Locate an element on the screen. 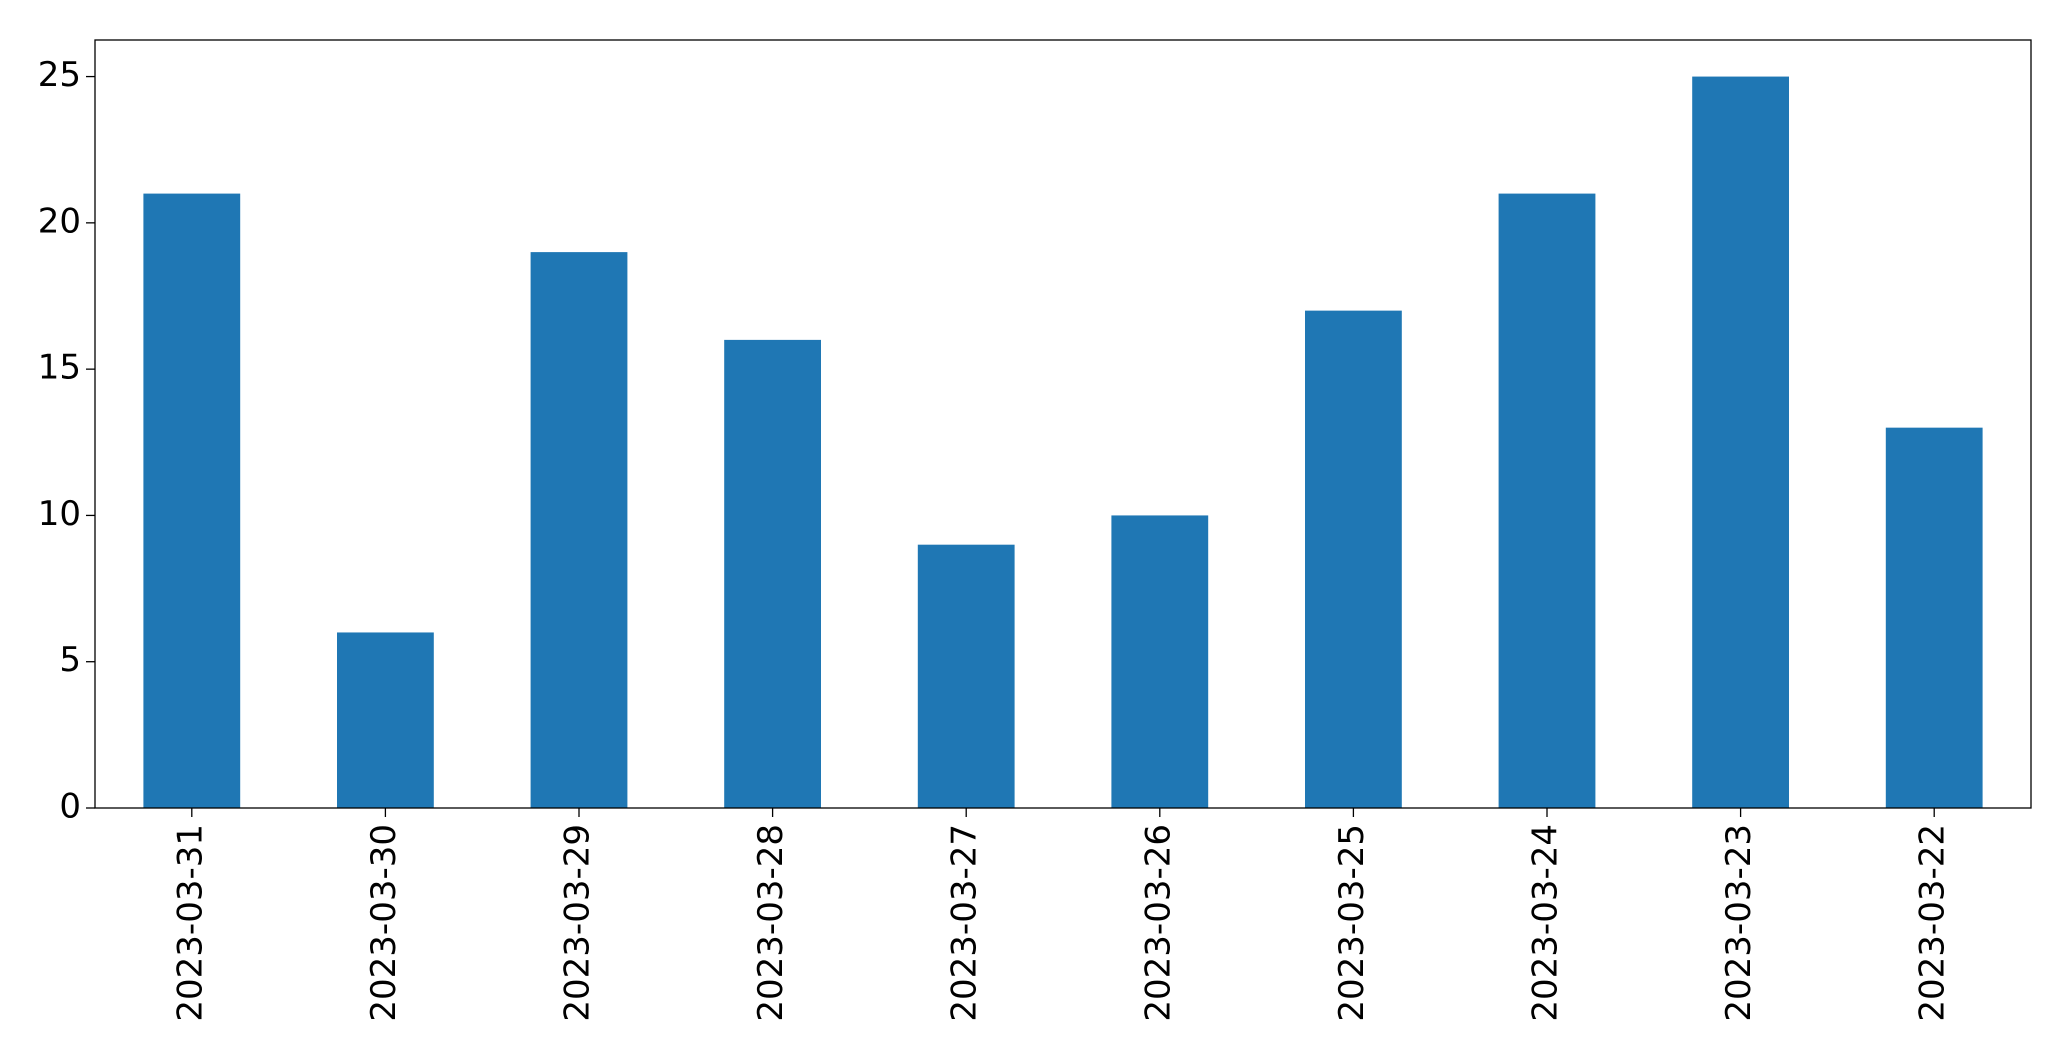  y-tick-label: 15 is located at coordinates (59, 368).